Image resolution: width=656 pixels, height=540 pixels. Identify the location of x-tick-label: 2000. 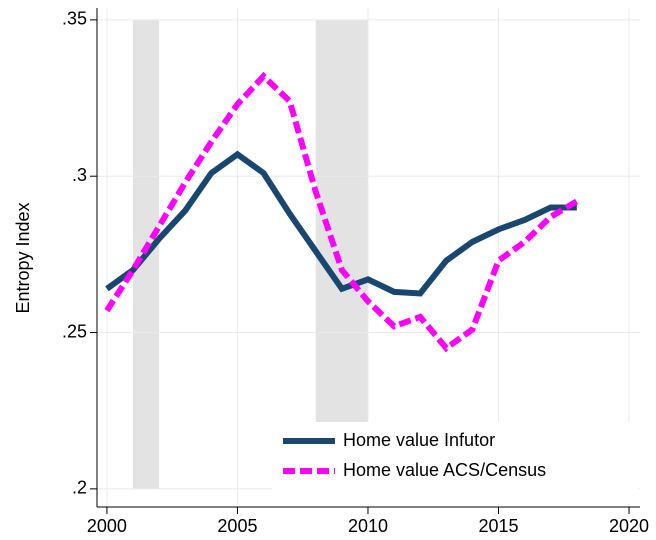
(107, 525).